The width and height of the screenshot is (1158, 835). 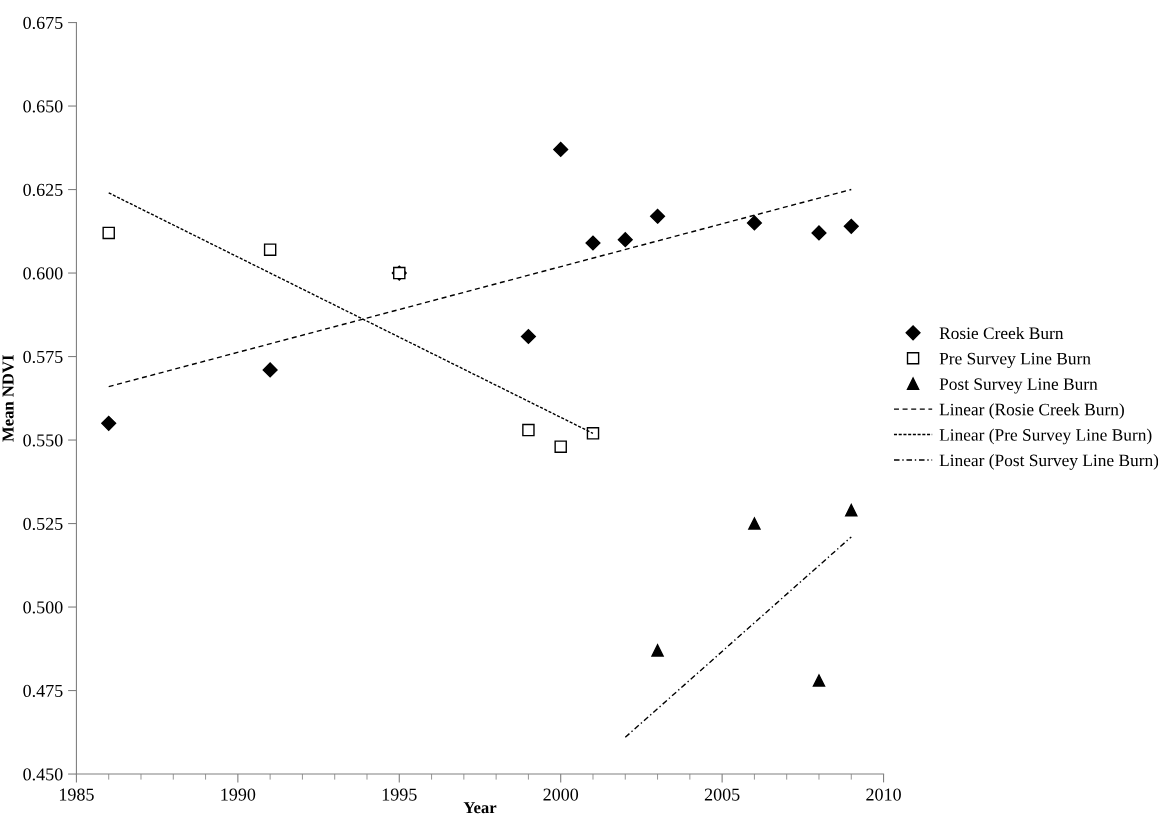 I want to click on legend-label: Linear (Rosie Creek Burn), so click(x=1031, y=411).